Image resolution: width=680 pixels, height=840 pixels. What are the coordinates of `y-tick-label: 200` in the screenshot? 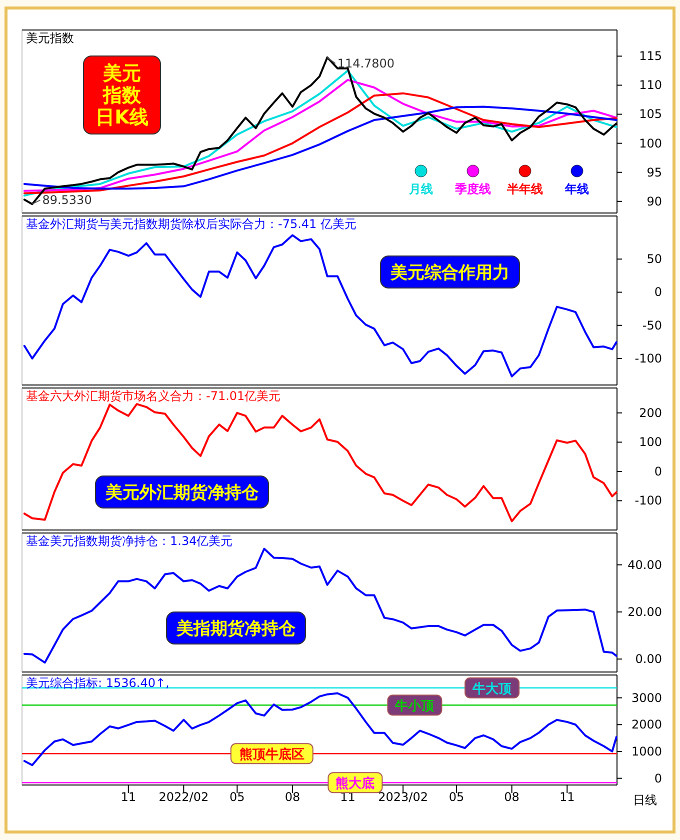 It's located at (650, 413).